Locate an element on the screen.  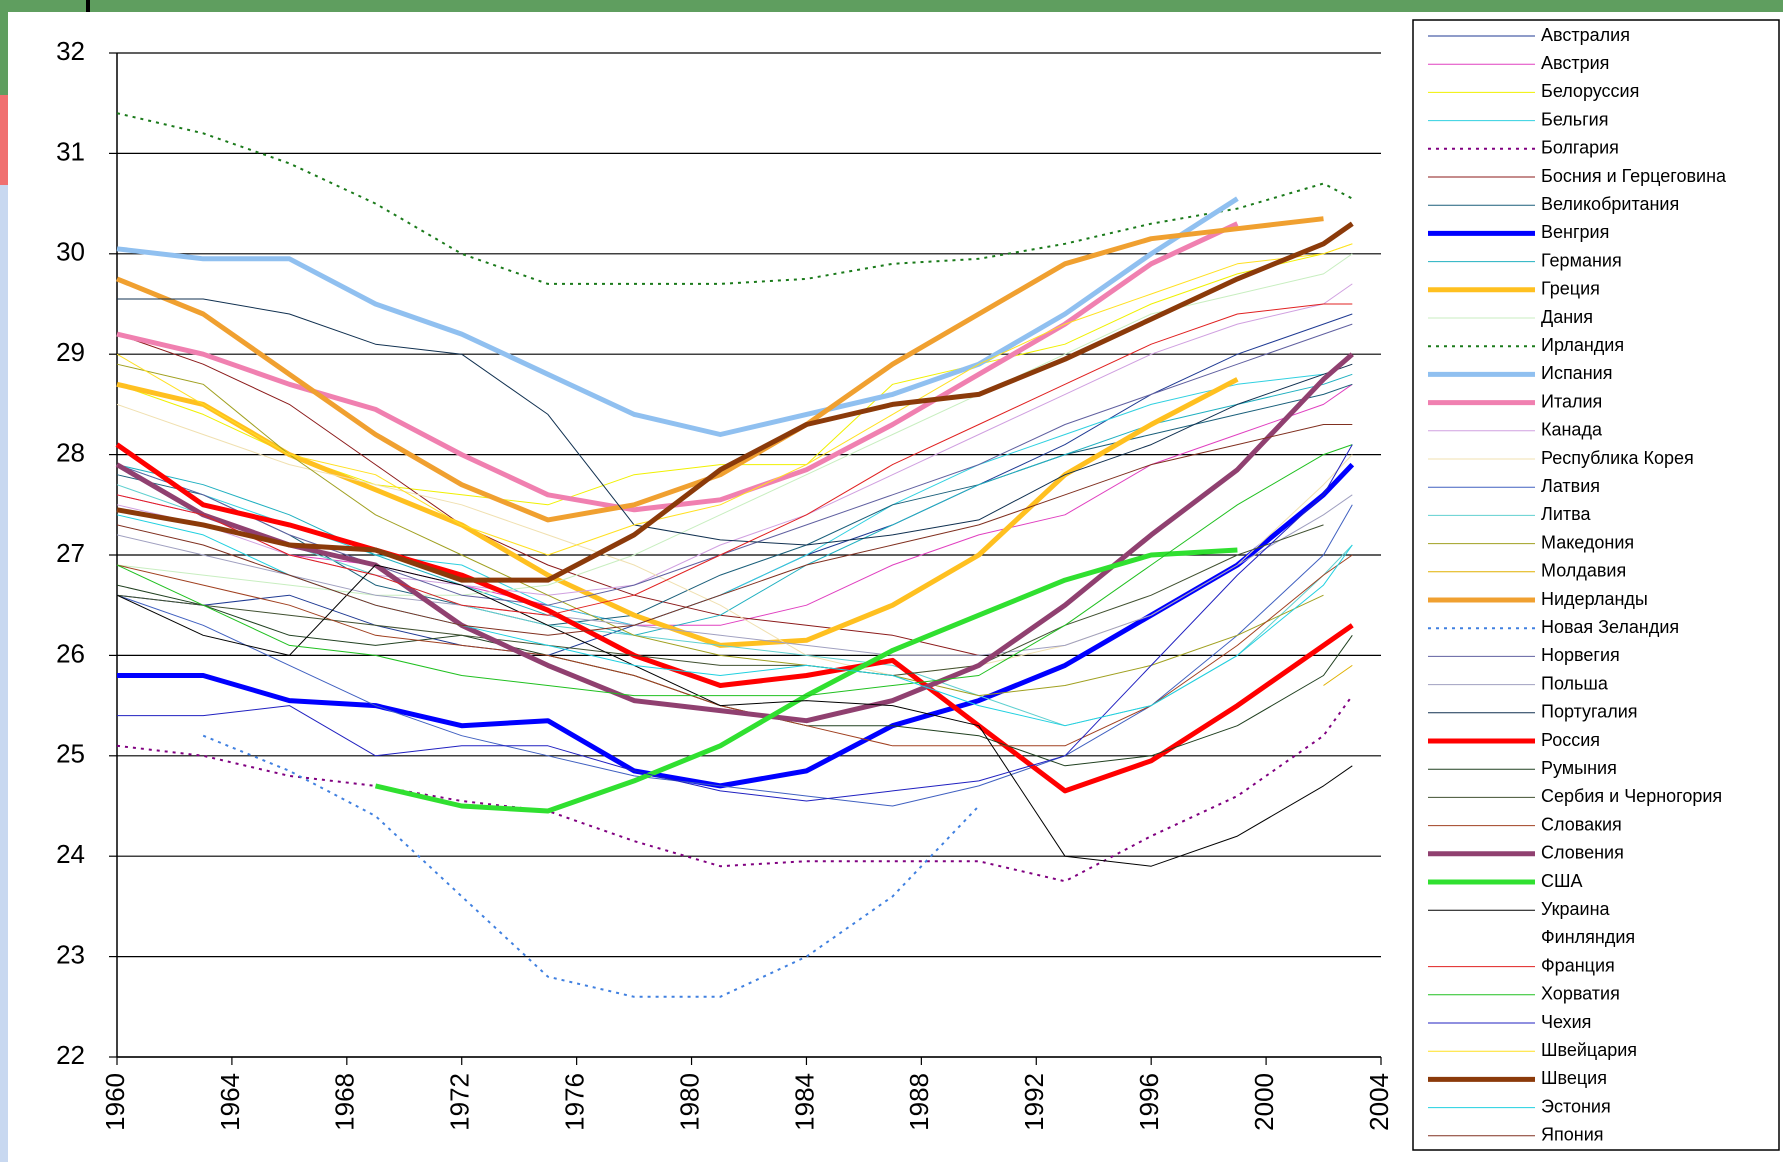
legend-label: Нидерланды is located at coordinates (1594, 599).